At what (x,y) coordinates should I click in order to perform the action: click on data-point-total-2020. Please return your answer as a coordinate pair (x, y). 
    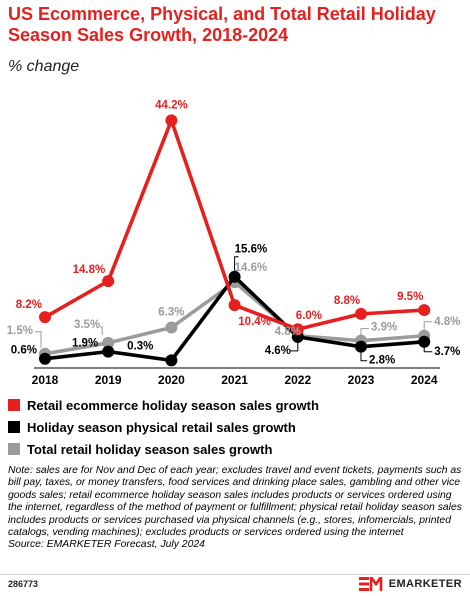
    Looking at the image, I should click on (171, 327).